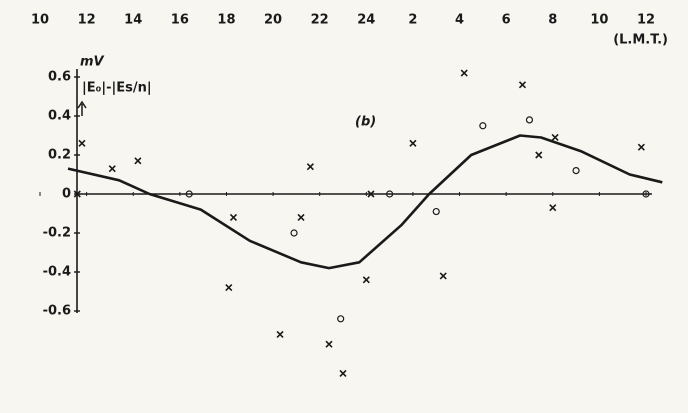 This screenshot has width=688, height=413. What do you see at coordinates (552, 20) in the screenshot?
I see `x-tick-label: 8` at bounding box center [552, 20].